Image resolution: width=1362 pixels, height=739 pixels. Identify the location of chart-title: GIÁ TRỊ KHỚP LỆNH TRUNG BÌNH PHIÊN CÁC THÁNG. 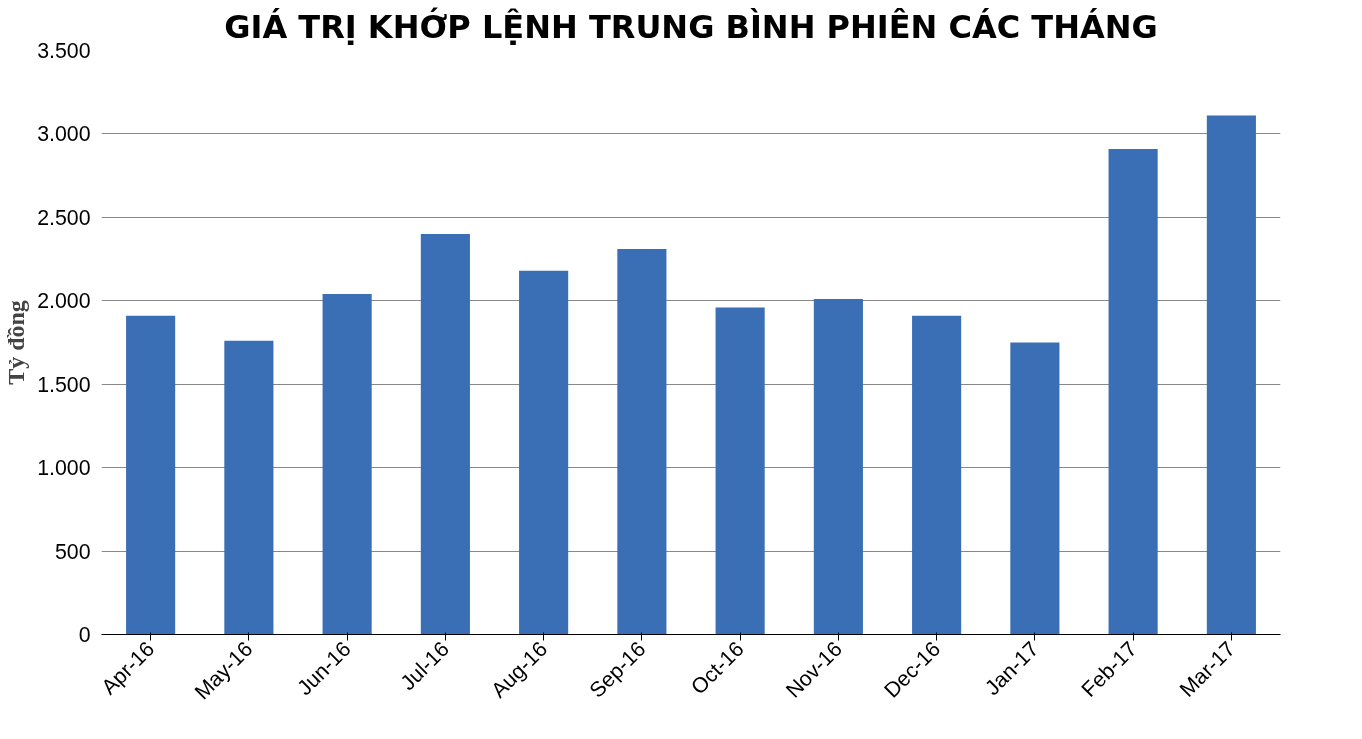
(691, 26).